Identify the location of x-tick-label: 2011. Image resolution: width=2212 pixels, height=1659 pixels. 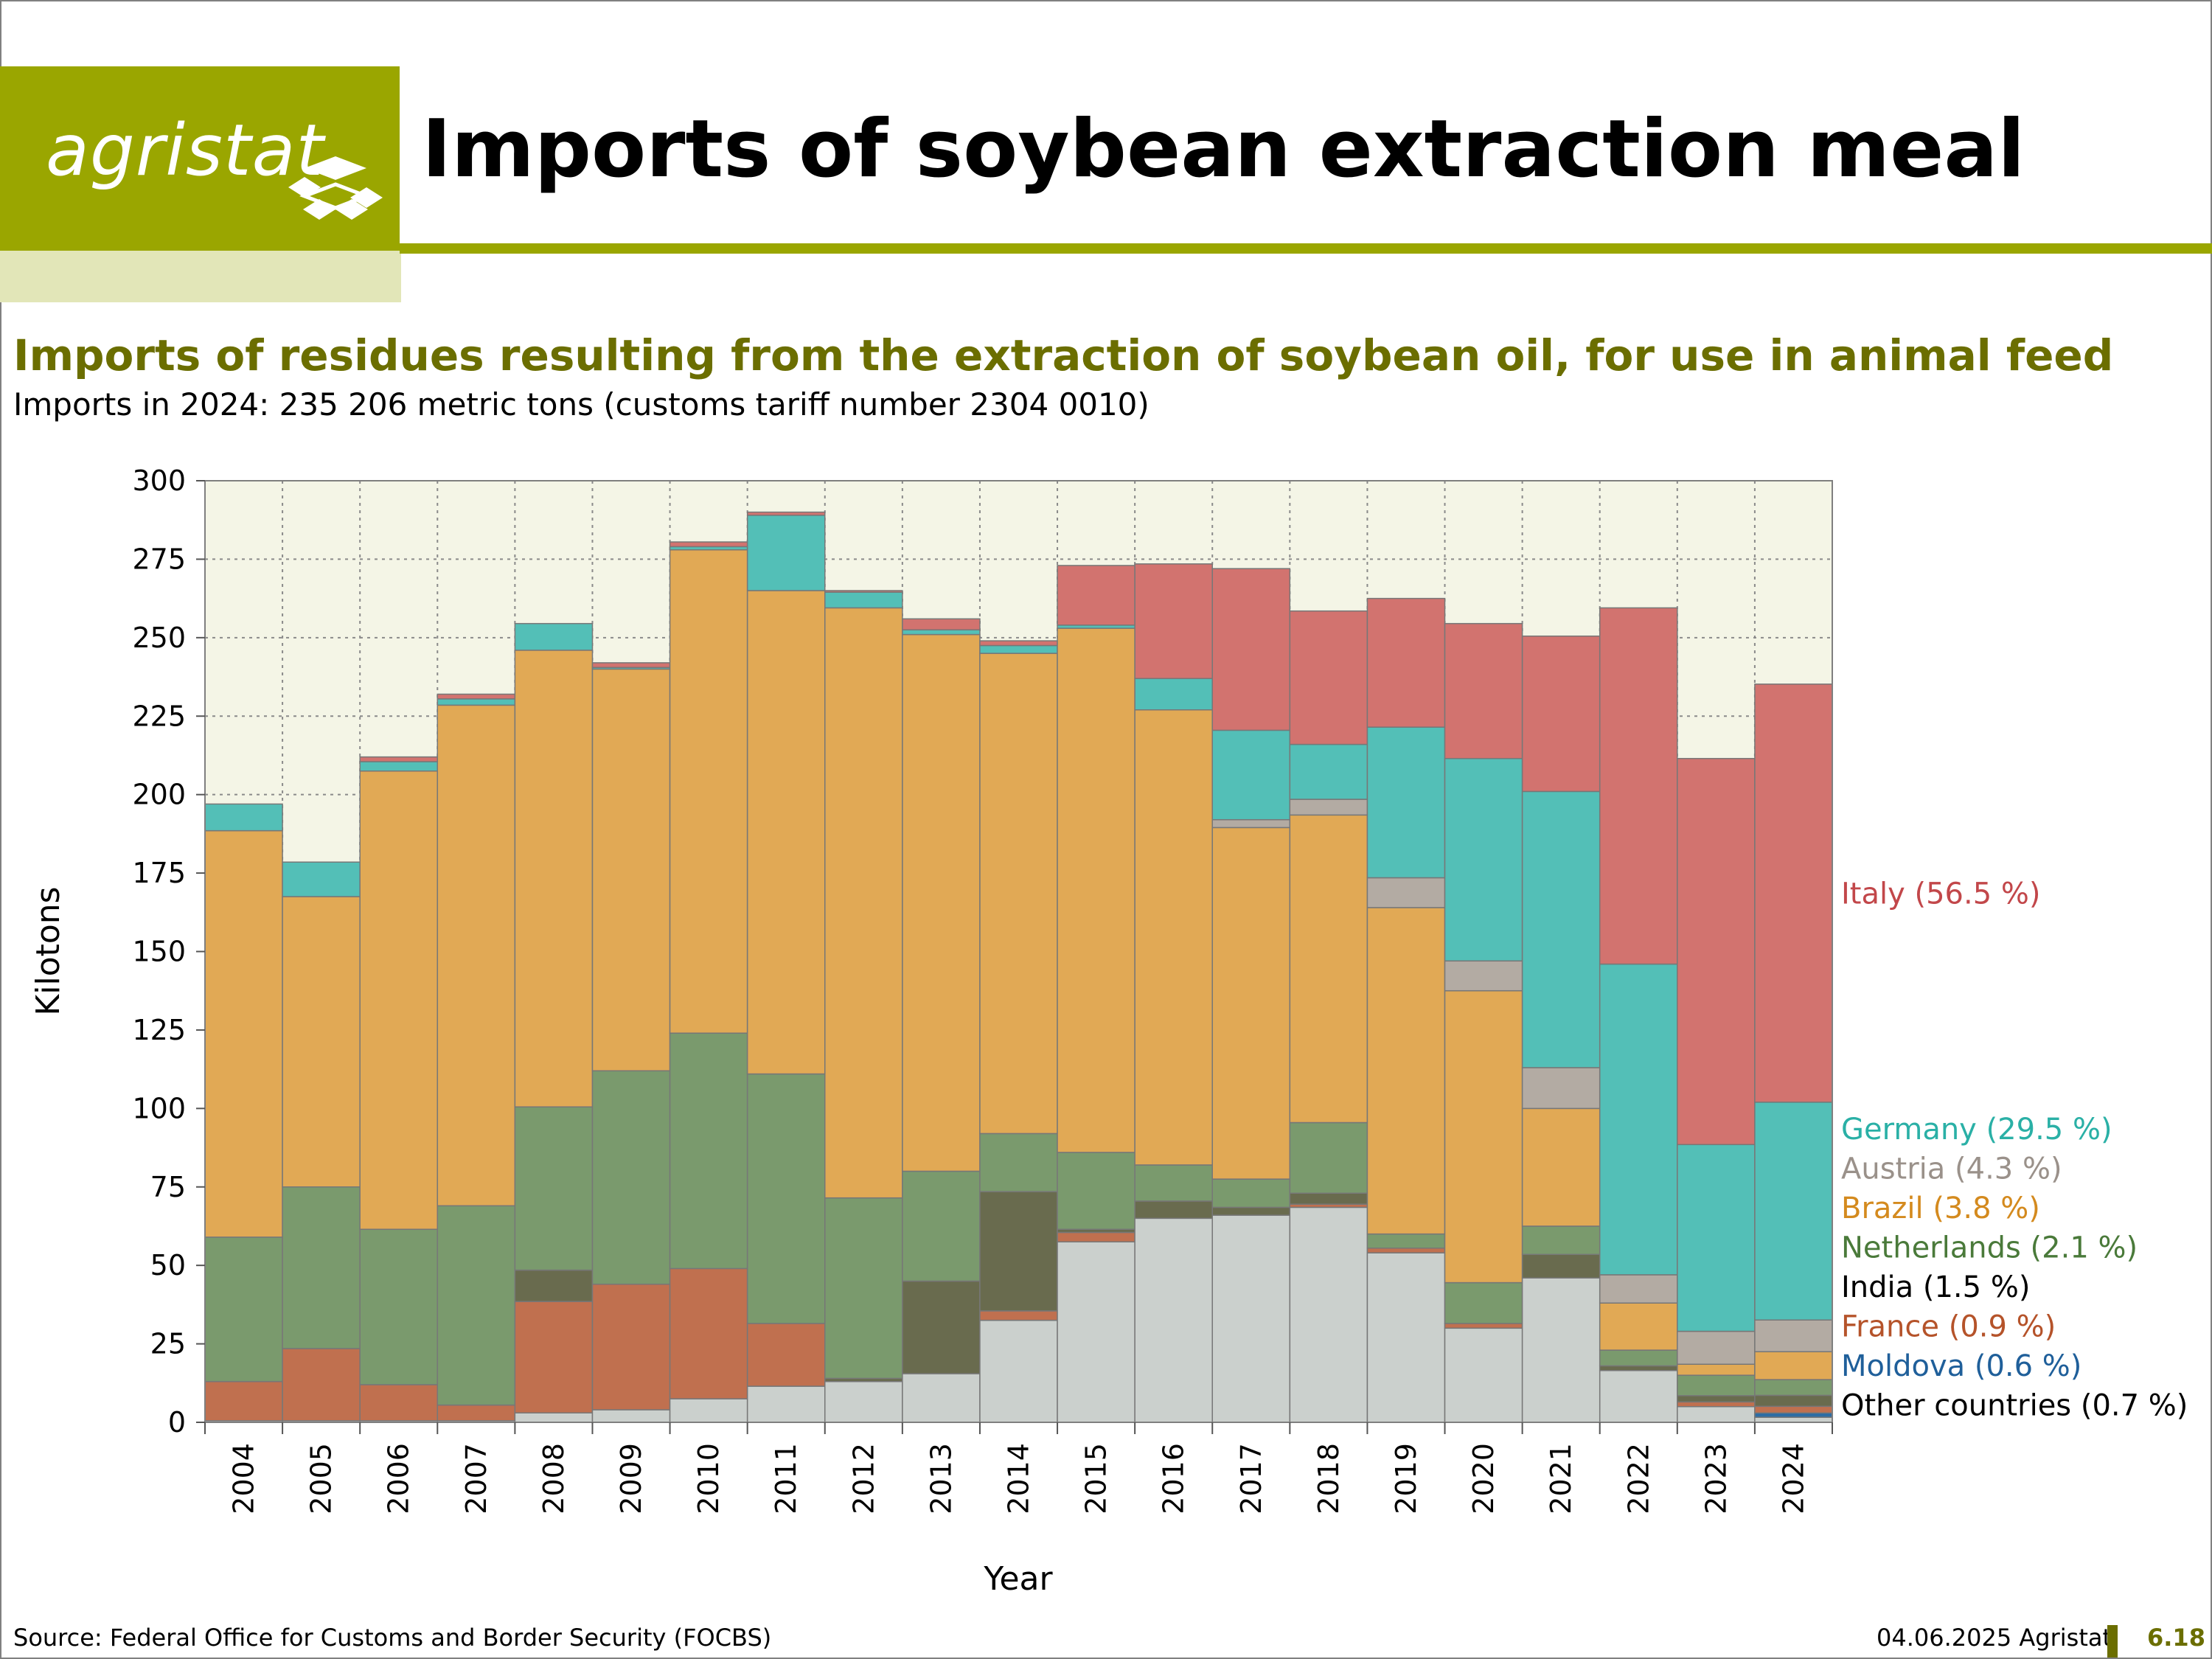
(786, 1478).